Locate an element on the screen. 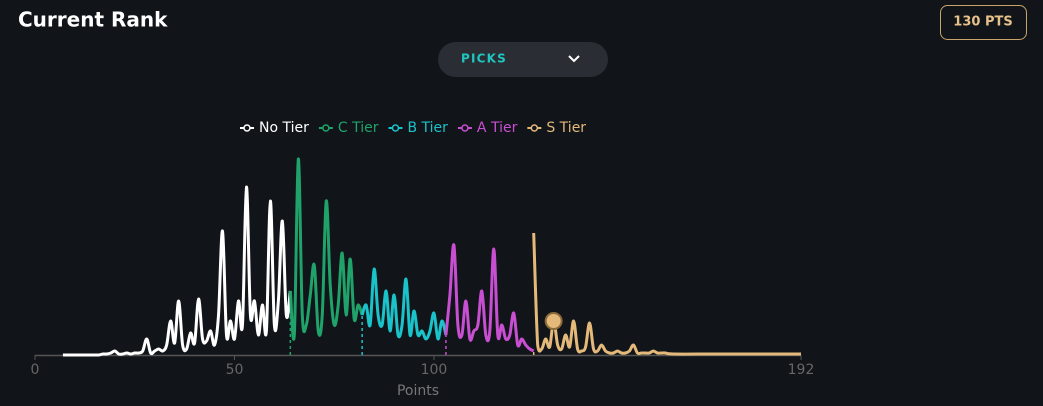 This screenshot has width=1043, height=406. dropdown-label: PICKS is located at coordinates (484, 59).